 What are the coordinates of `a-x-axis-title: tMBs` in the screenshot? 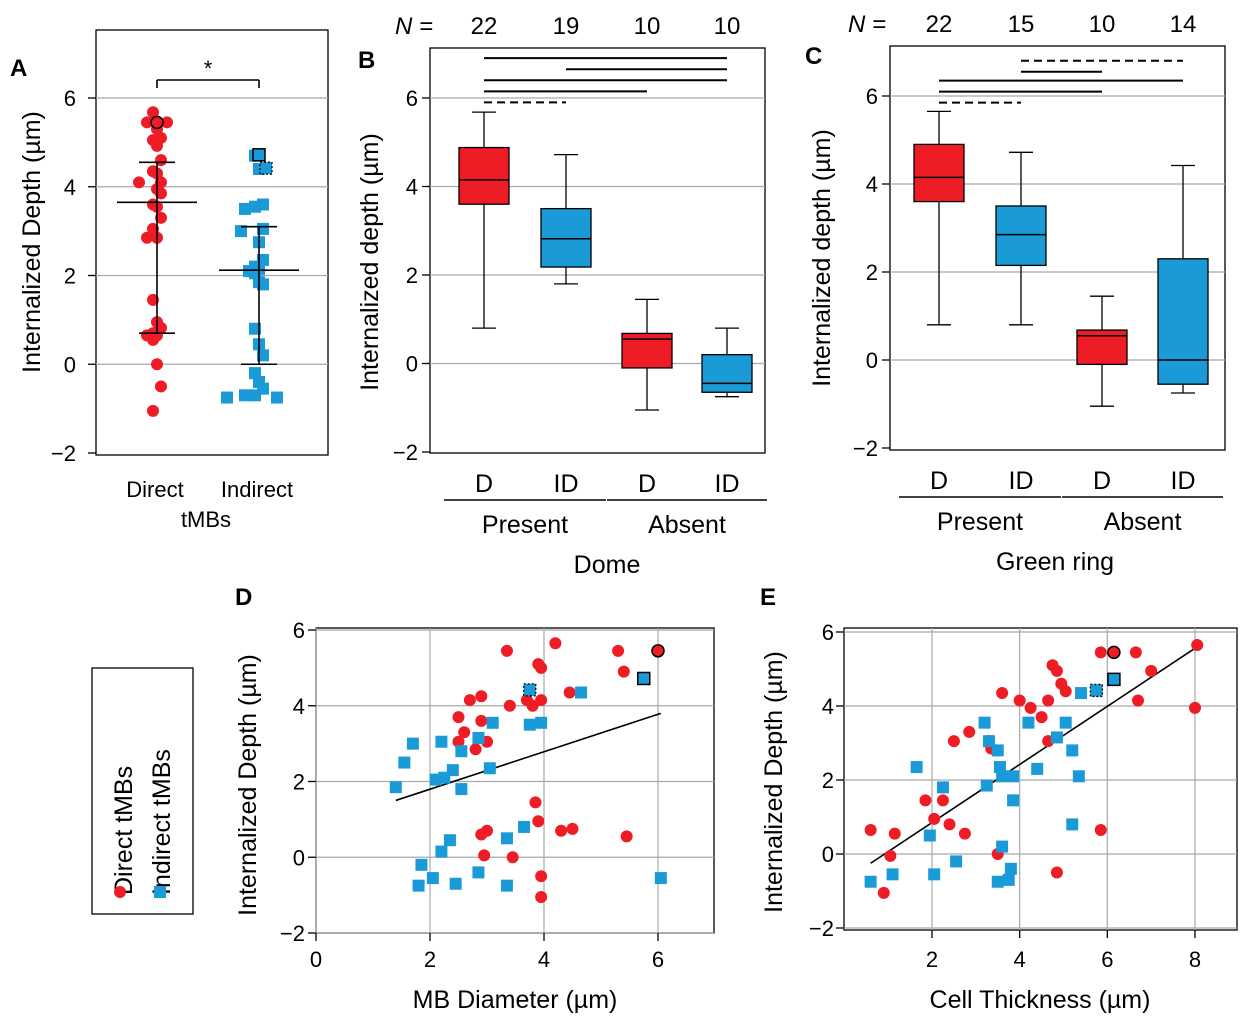 It's located at (206, 519).